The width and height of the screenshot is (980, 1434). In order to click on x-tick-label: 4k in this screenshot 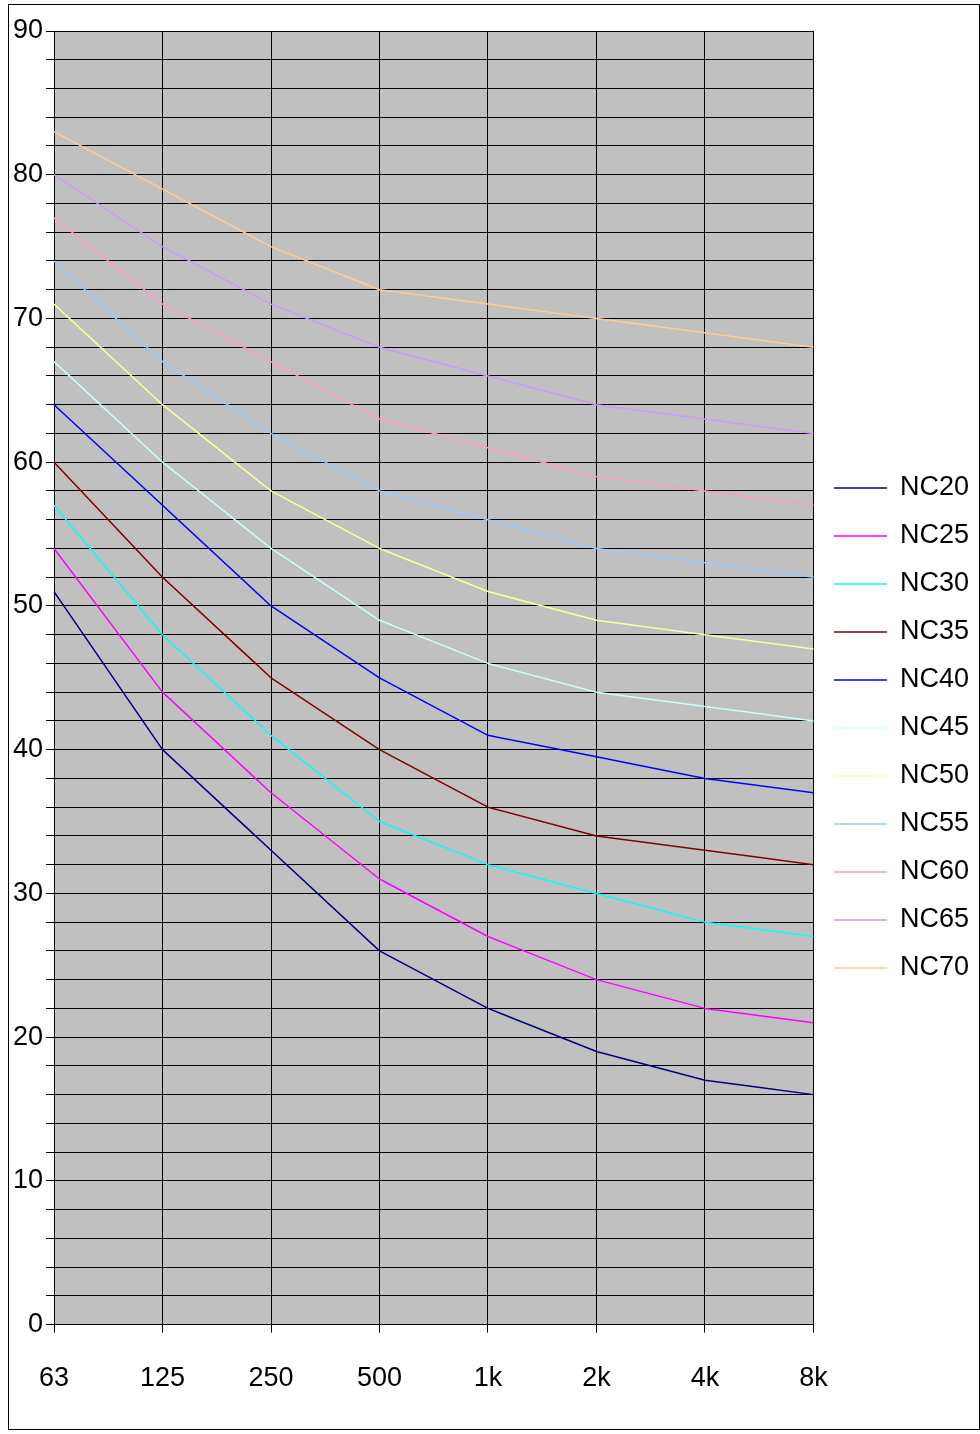, I will do `click(705, 1377)`.